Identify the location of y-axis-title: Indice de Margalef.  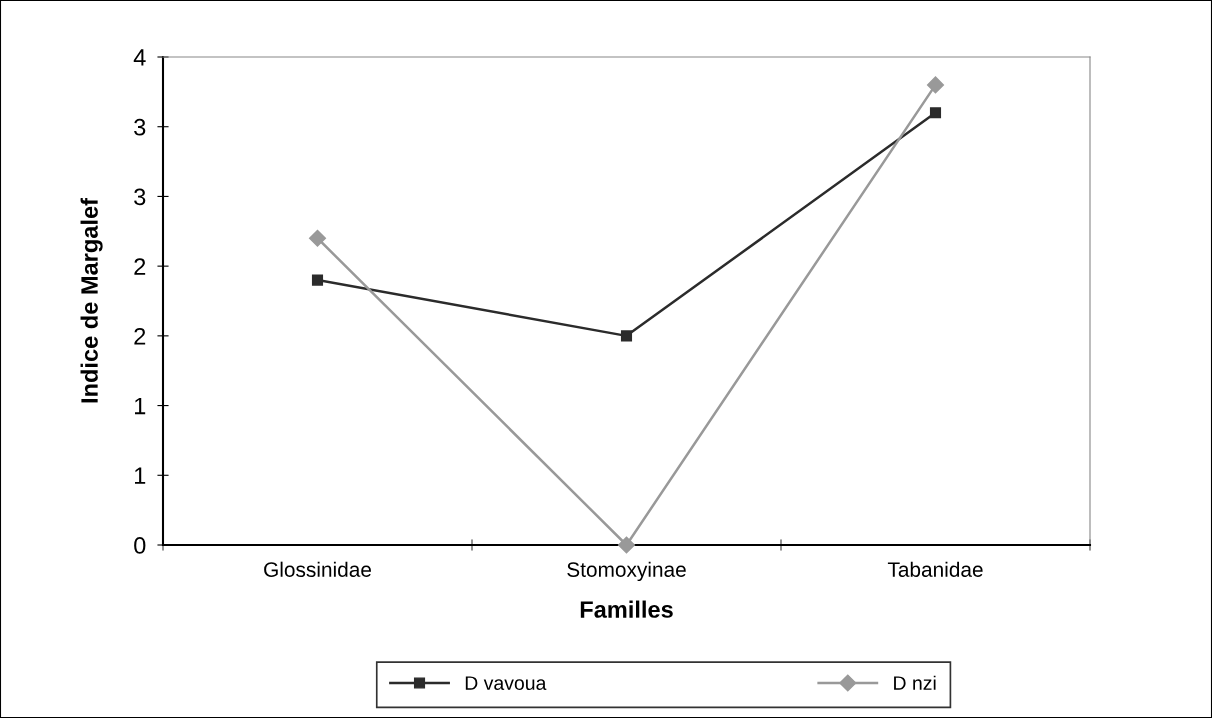
(91, 300).